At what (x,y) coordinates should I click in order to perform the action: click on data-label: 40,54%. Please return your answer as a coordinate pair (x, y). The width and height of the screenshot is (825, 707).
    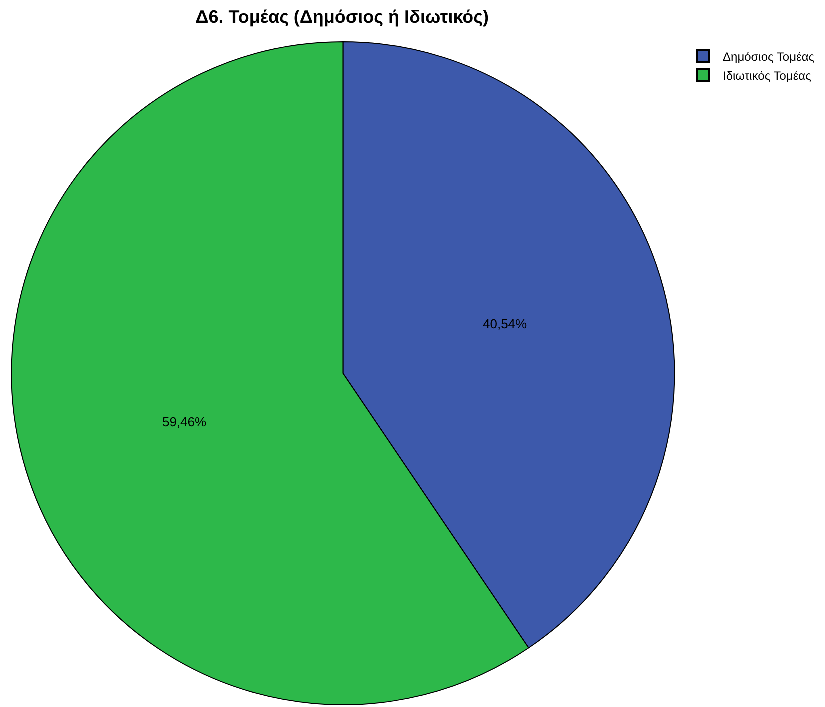
    Looking at the image, I should click on (505, 324).